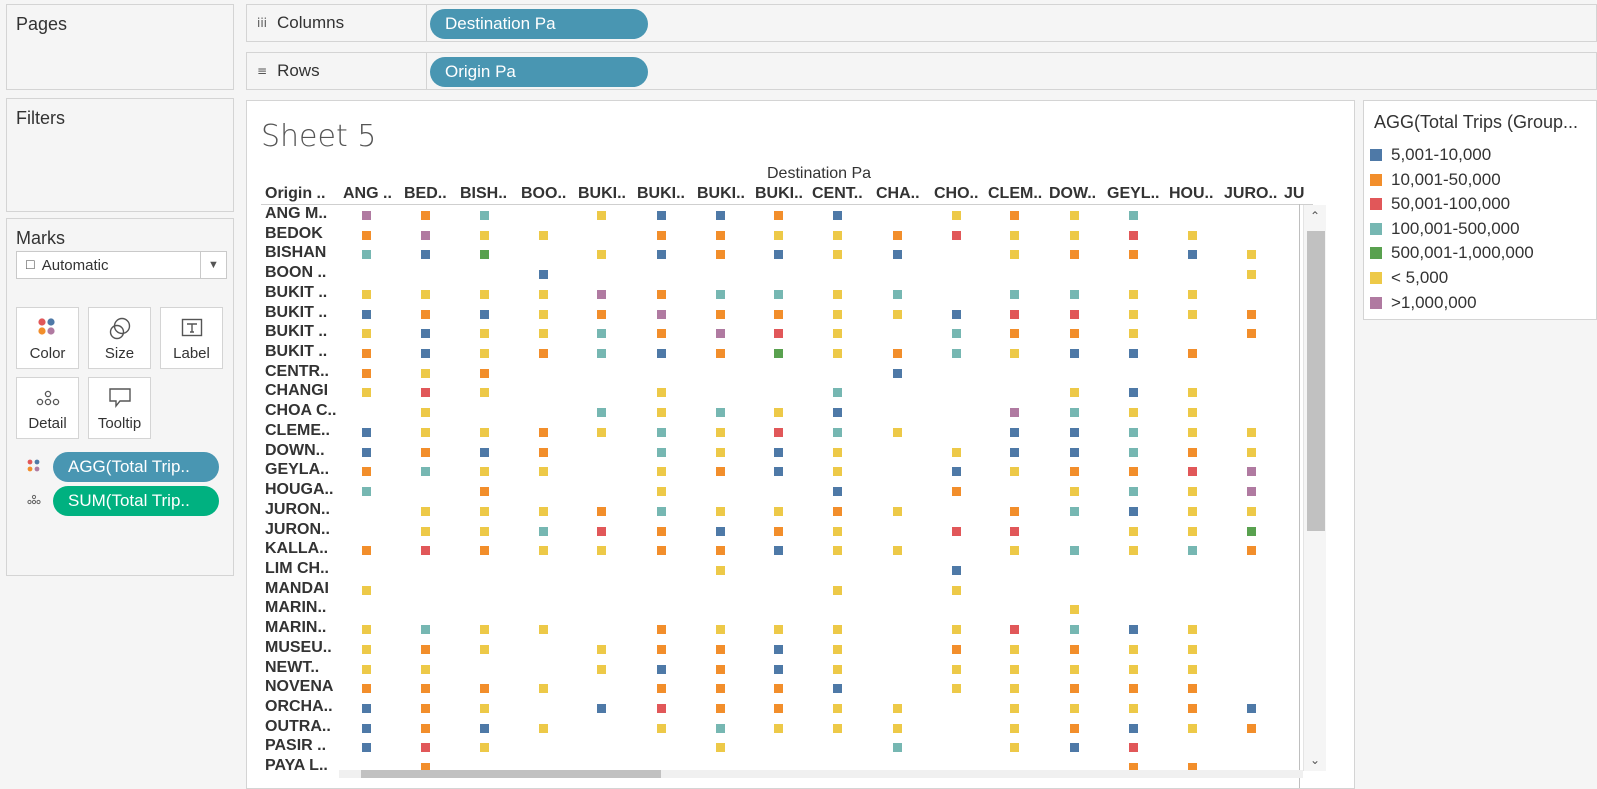  What do you see at coordinates (539, 72) in the screenshot?
I see `origin-pa-pill: Origin Pa` at bounding box center [539, 72].